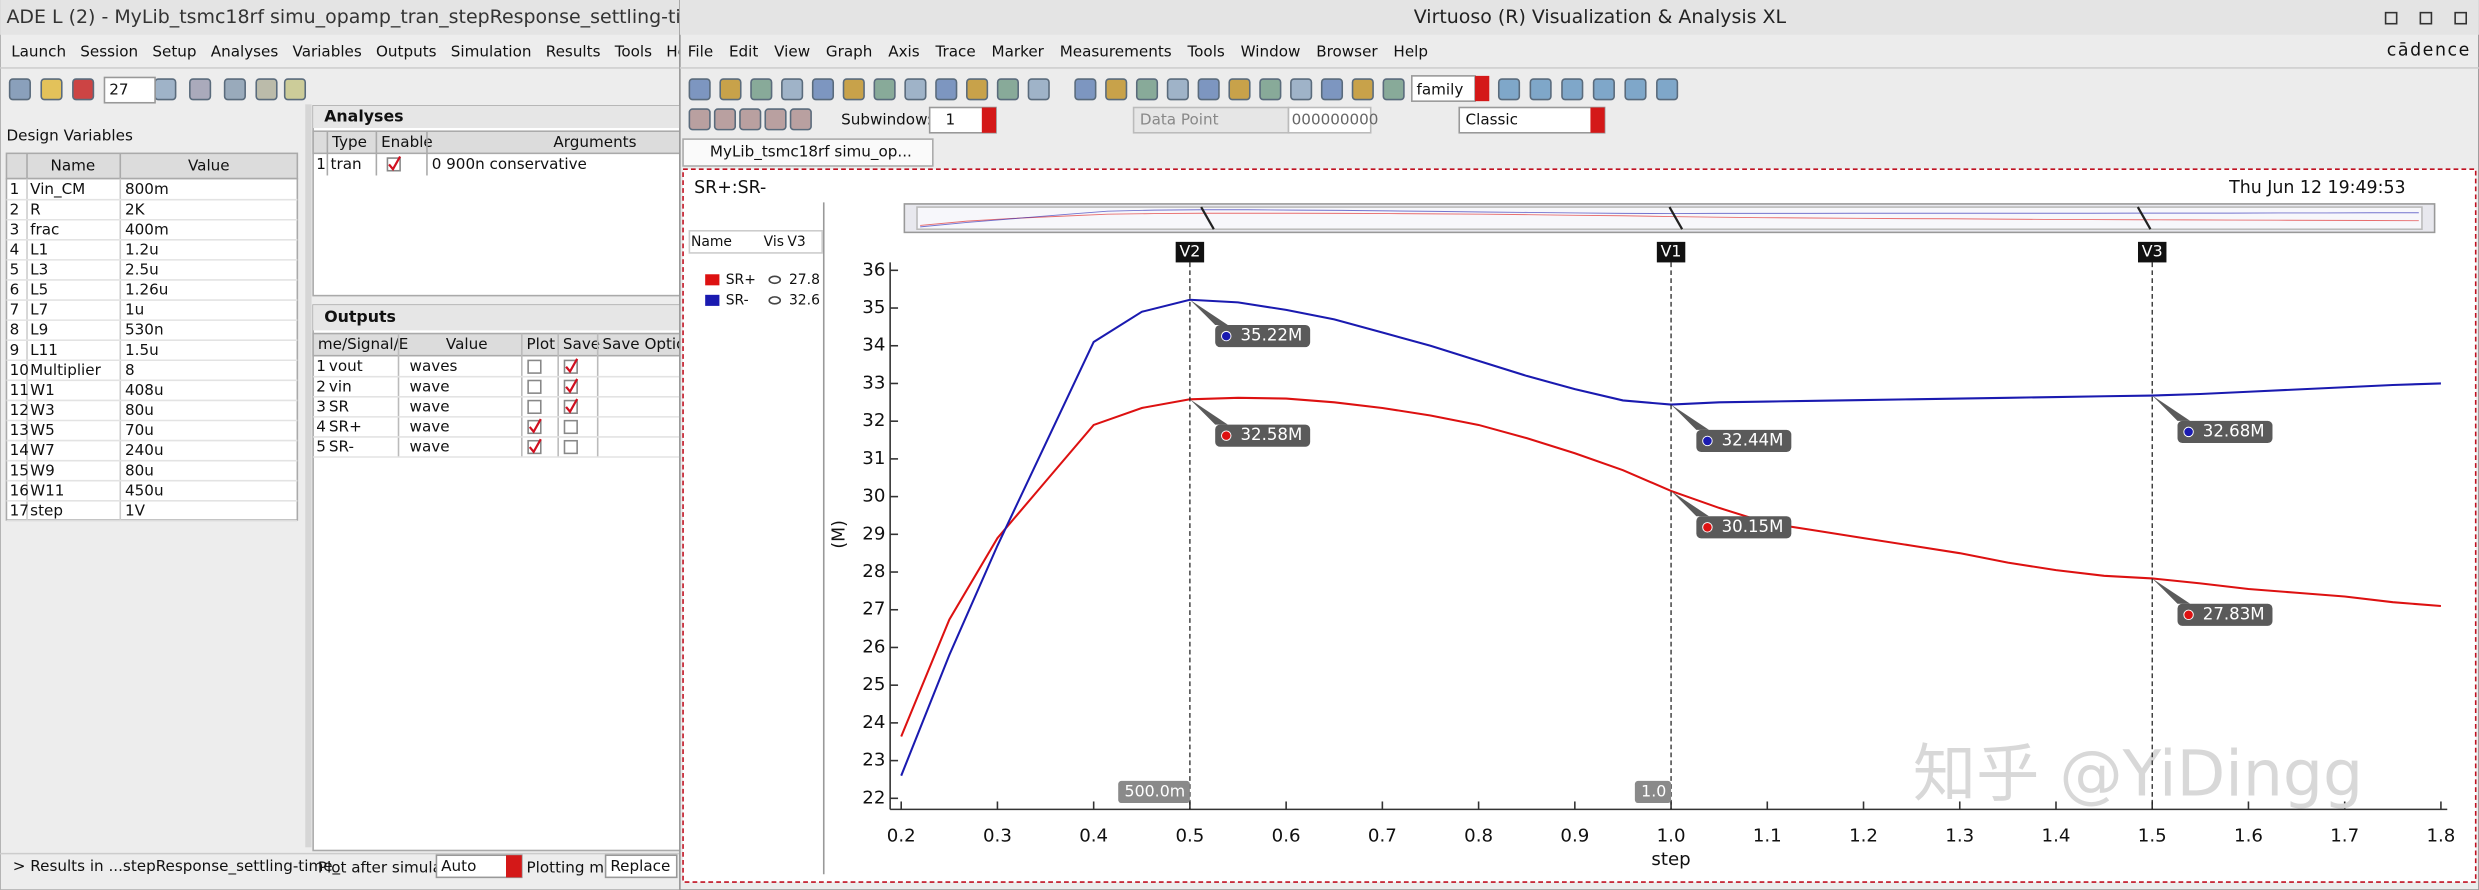  I want to click on dropdown-arrow, so click(989, 120).